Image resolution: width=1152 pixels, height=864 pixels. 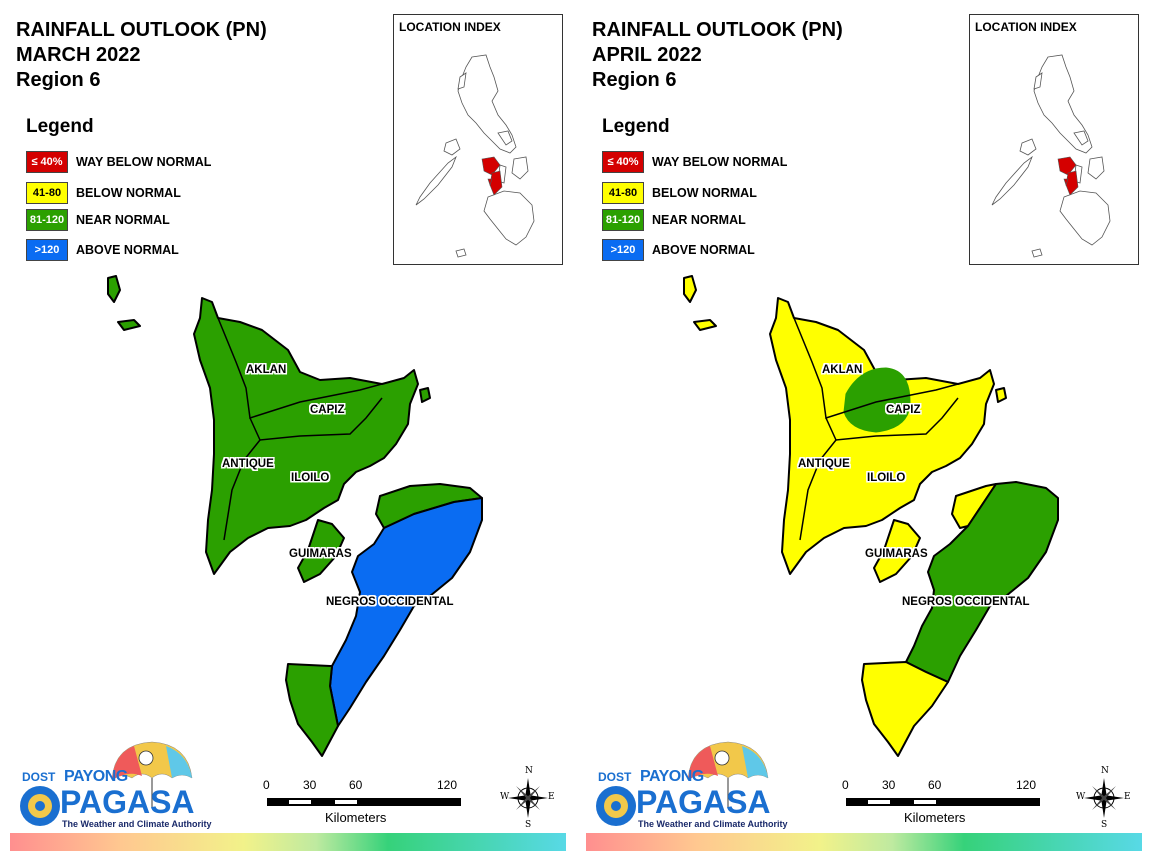 What do you see at coordinates (78, 55) in the screenshot?
I see `title-month: MARCH 2022` at bounding box center [78, 55].